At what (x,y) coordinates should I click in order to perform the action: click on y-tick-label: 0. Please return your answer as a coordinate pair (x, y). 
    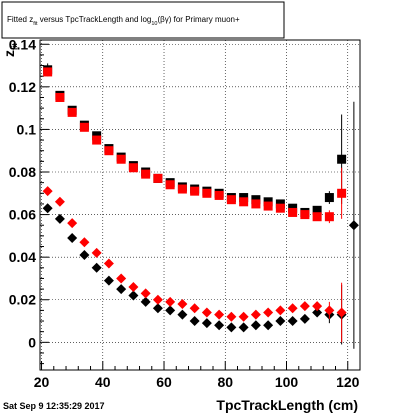
    Looking at the image, I should click on (32, 342).